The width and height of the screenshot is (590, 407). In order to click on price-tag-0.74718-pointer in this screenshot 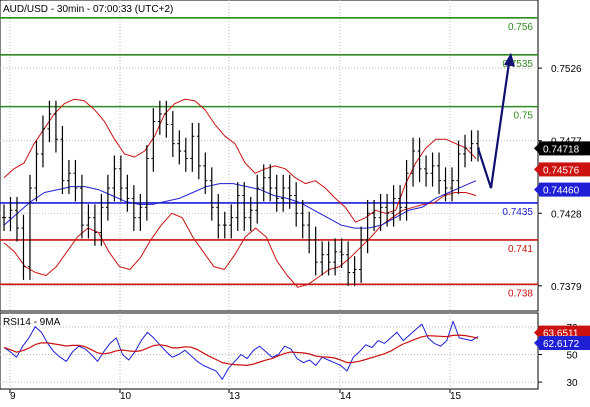, I will do `click(537, 148)`.